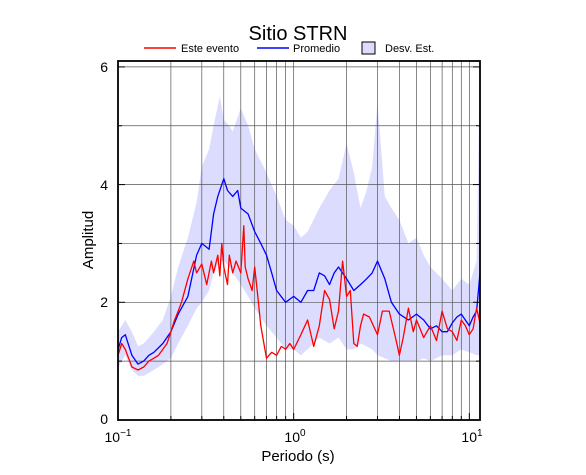 The image size is (586, 475). Describe the element at coordinates (297, 456) in the screenshot. I see `x-axis-label: Periodo (s)` at that location.